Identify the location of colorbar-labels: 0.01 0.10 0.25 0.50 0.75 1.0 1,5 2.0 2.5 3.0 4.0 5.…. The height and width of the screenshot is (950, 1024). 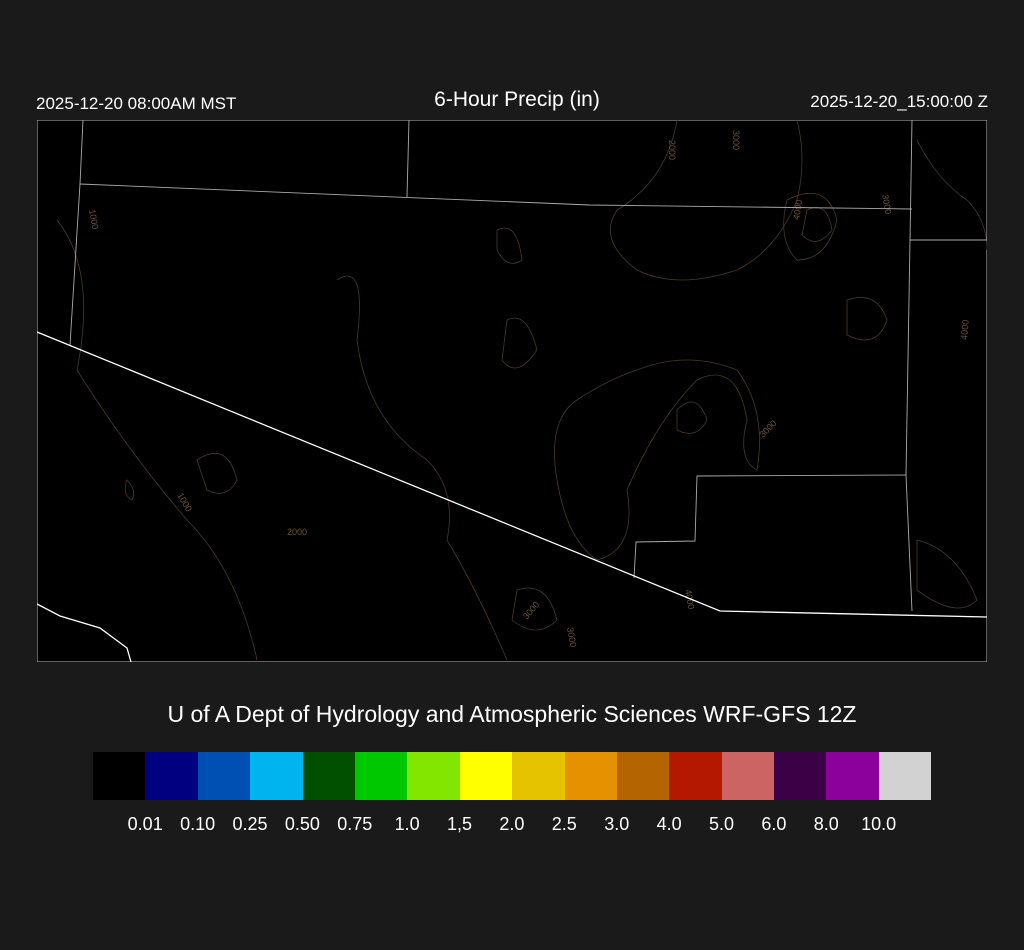
(499, 824).